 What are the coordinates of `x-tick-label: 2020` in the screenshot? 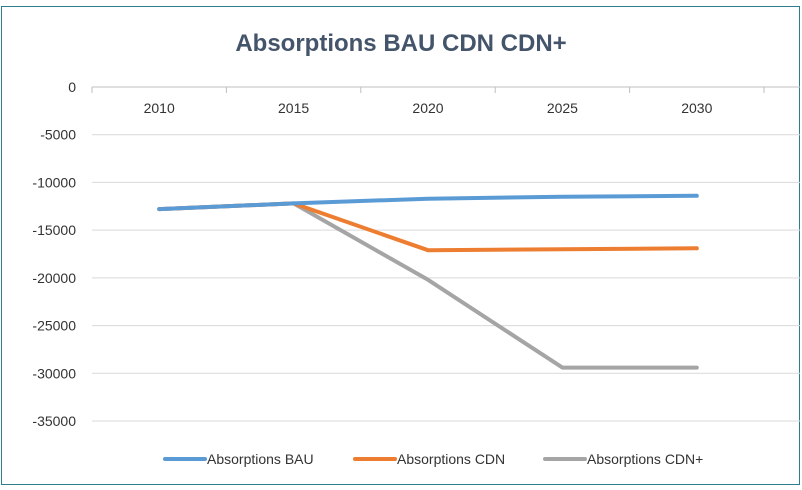 It's located at (427, 108).